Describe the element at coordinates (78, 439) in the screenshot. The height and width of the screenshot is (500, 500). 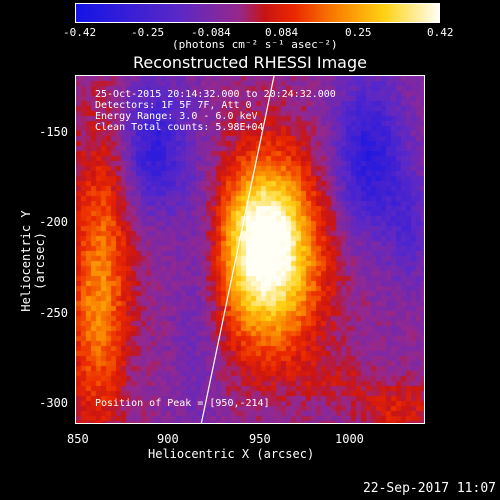
I see `x-tick-label: 850` at that location.